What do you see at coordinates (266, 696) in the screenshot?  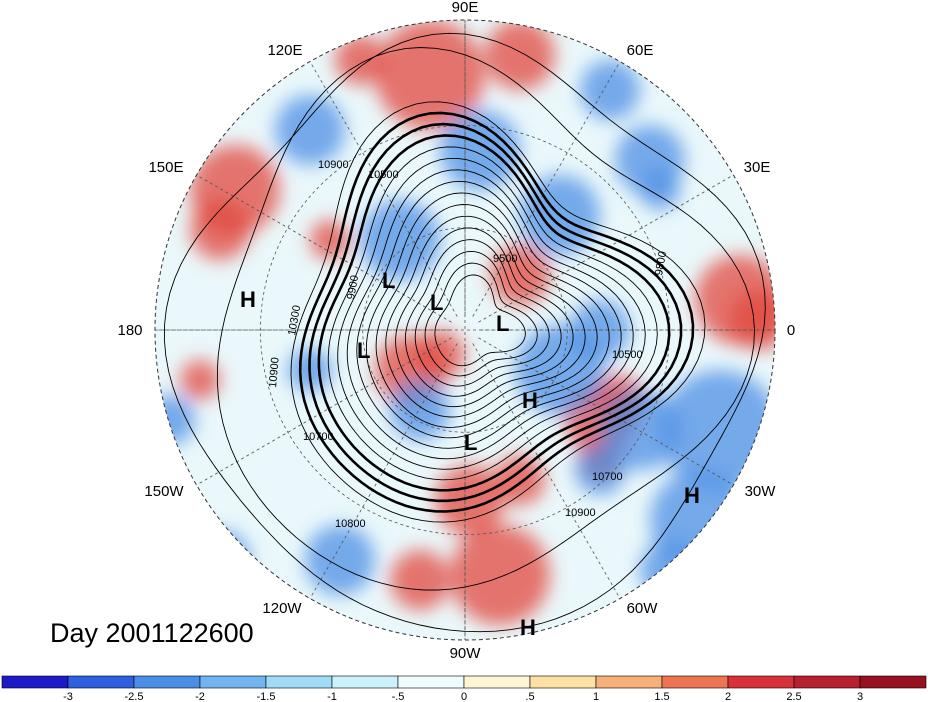 I see `colorbar-tick-label: -1.5` at bounding box center [266, 696].